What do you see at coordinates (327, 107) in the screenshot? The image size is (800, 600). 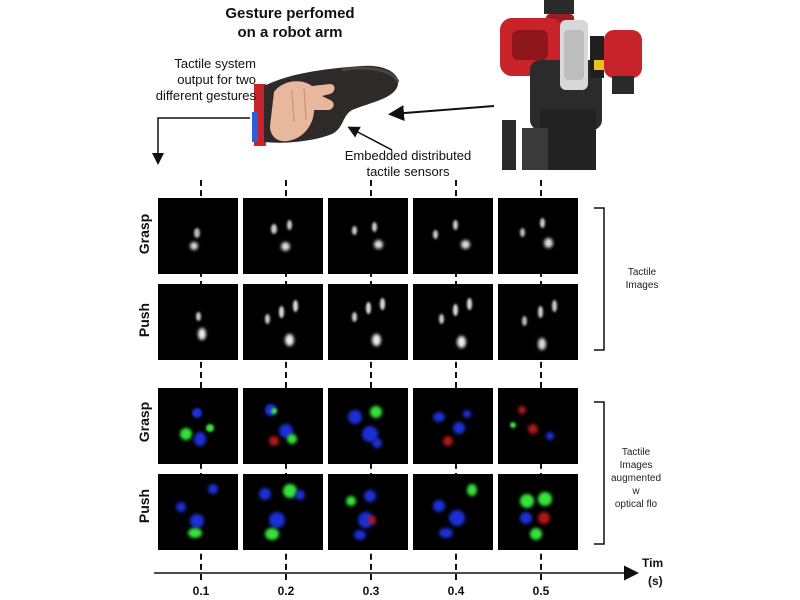 I see `gripper-hand-image` at bounding box center [327, 107].